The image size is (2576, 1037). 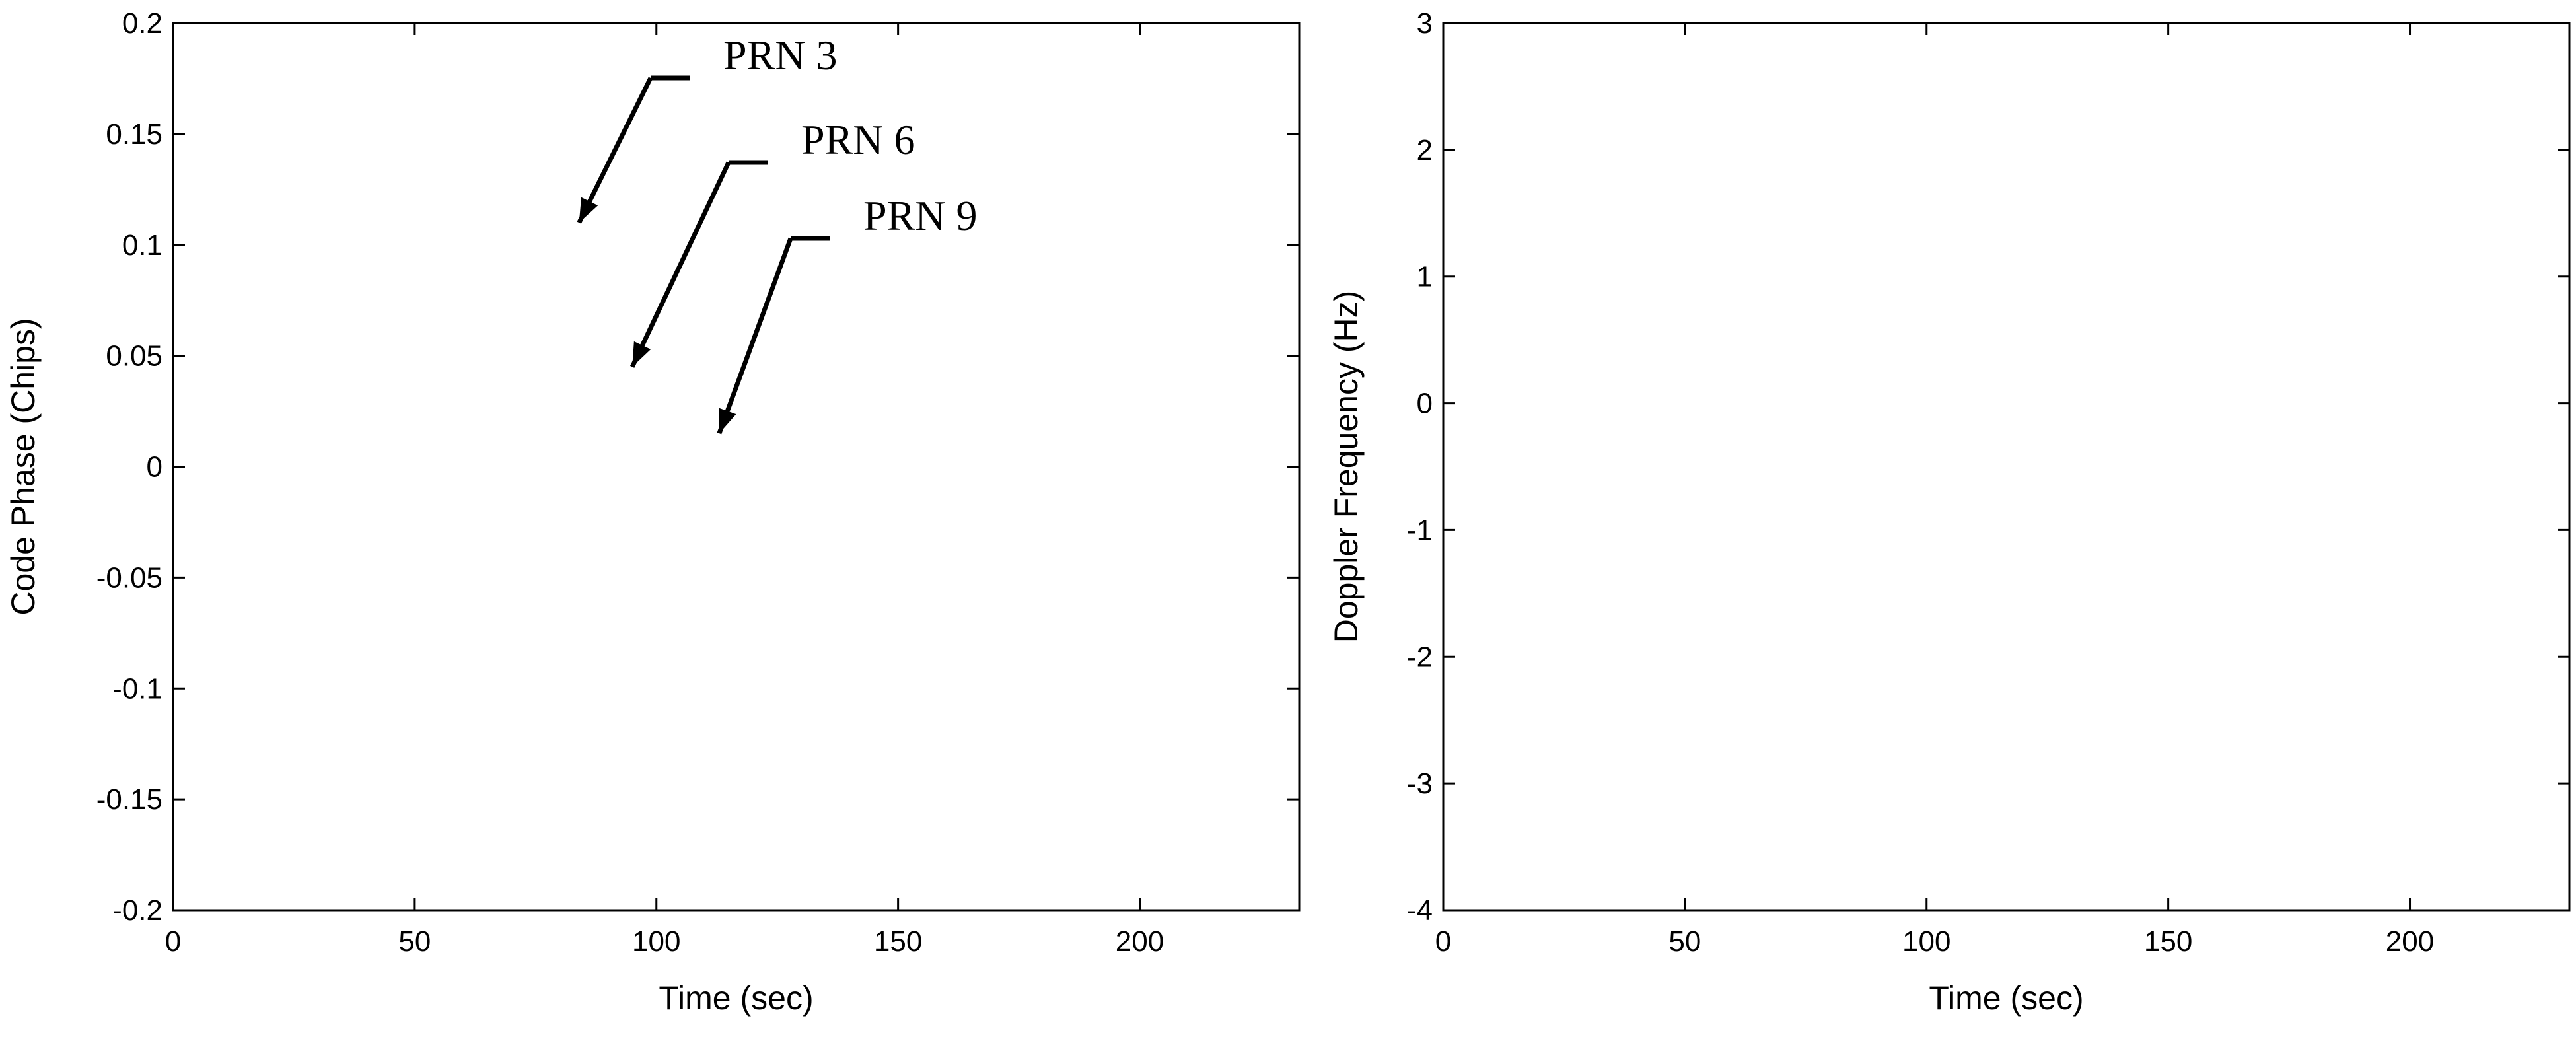 What do you see at coordinates (1425, 23) in the screenshot?
I see `y-tick-label: 3` at bounding box center [1425, 23].